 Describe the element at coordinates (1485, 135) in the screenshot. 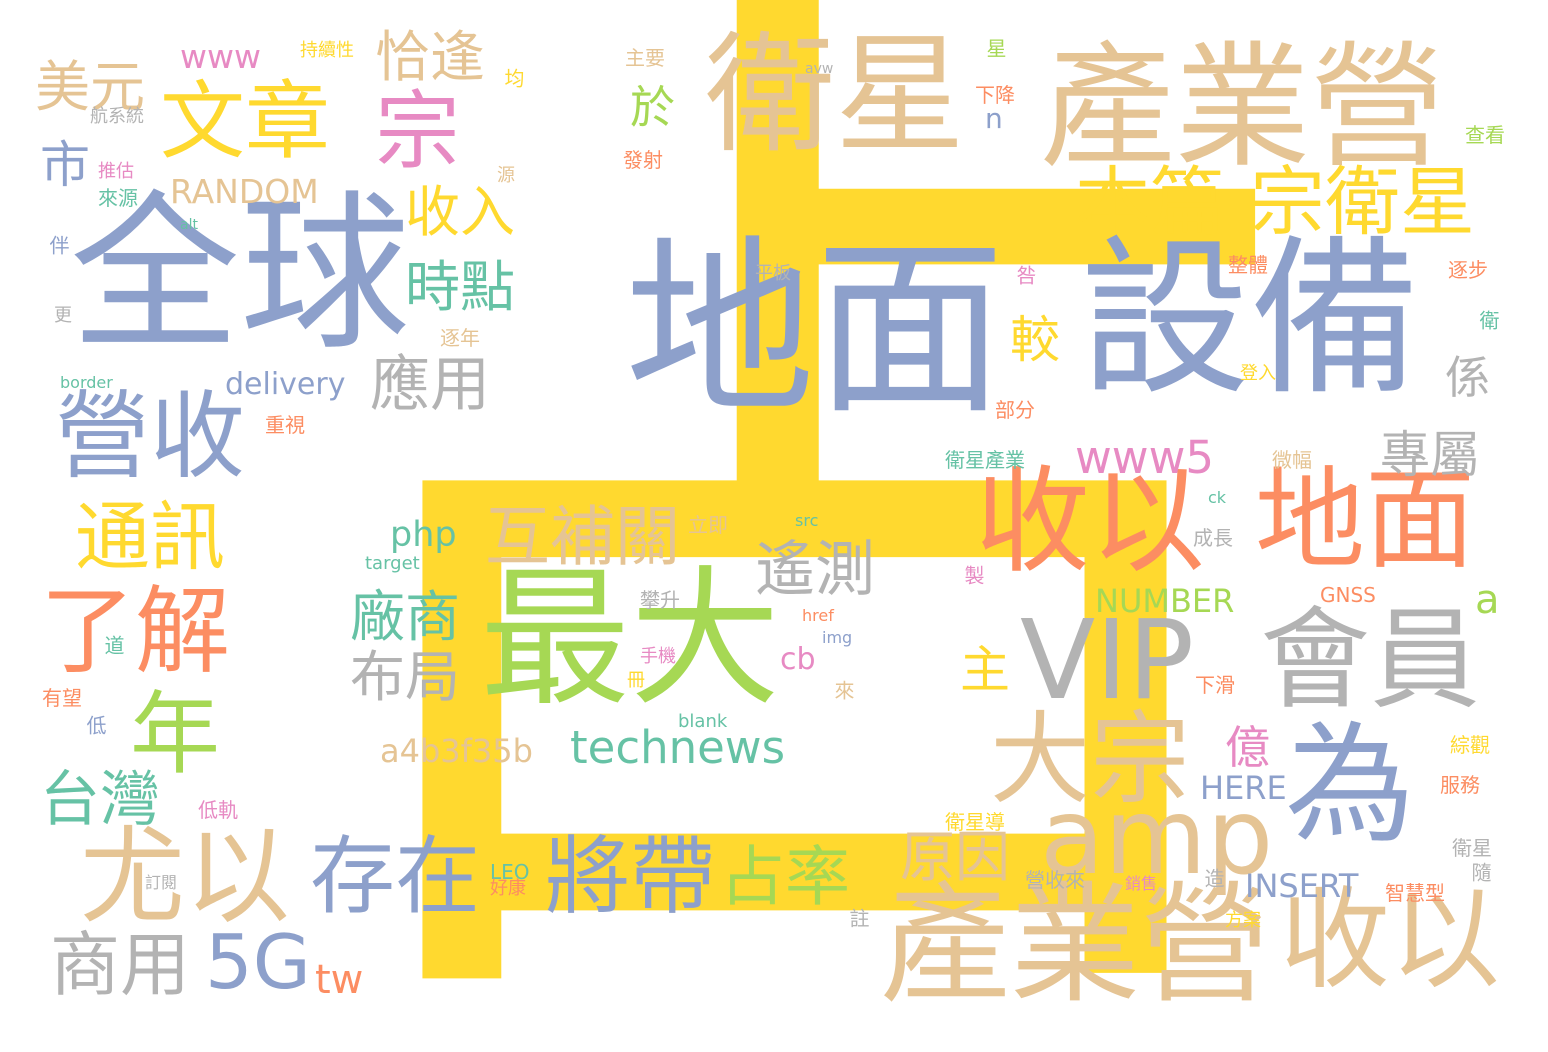

I see `word: 查看` at that location.